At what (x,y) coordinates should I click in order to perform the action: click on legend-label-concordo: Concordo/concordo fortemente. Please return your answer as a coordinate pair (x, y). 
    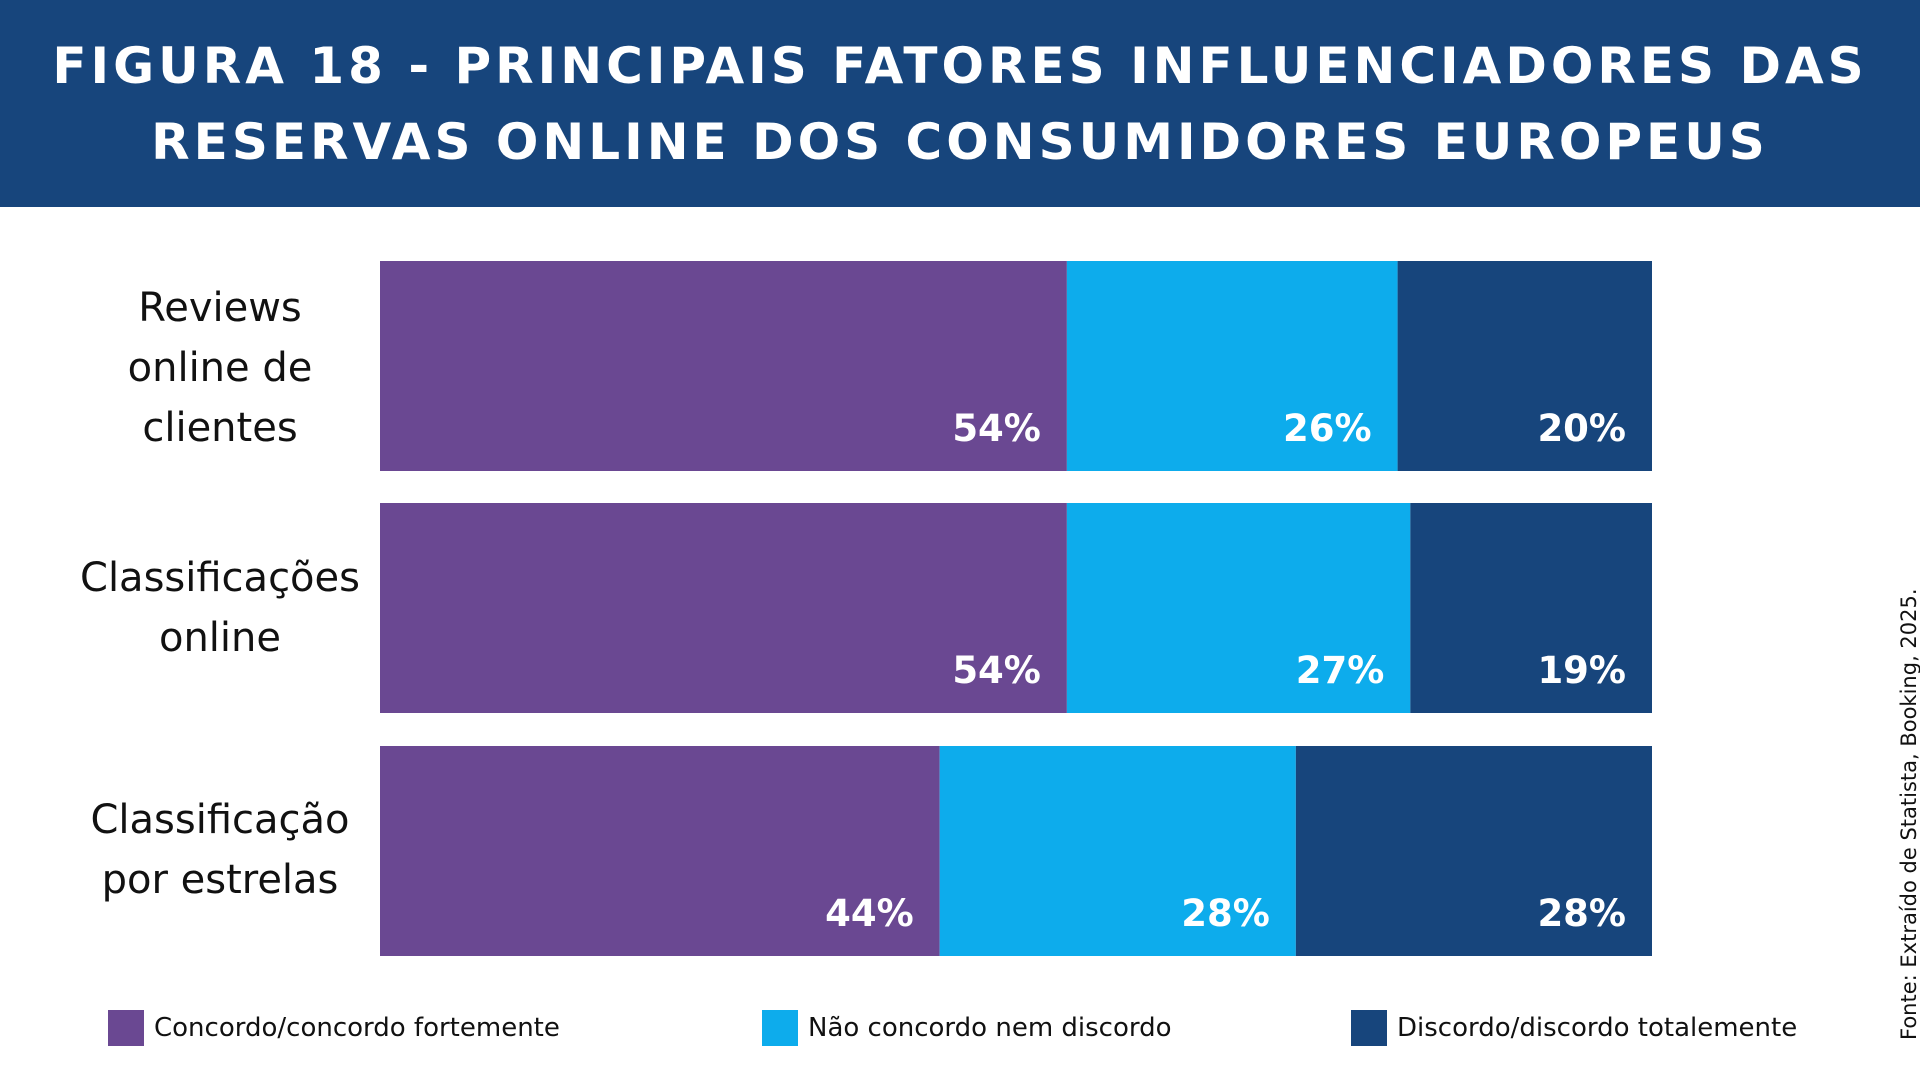
    Looking at the image, I should click on (357, 1028).